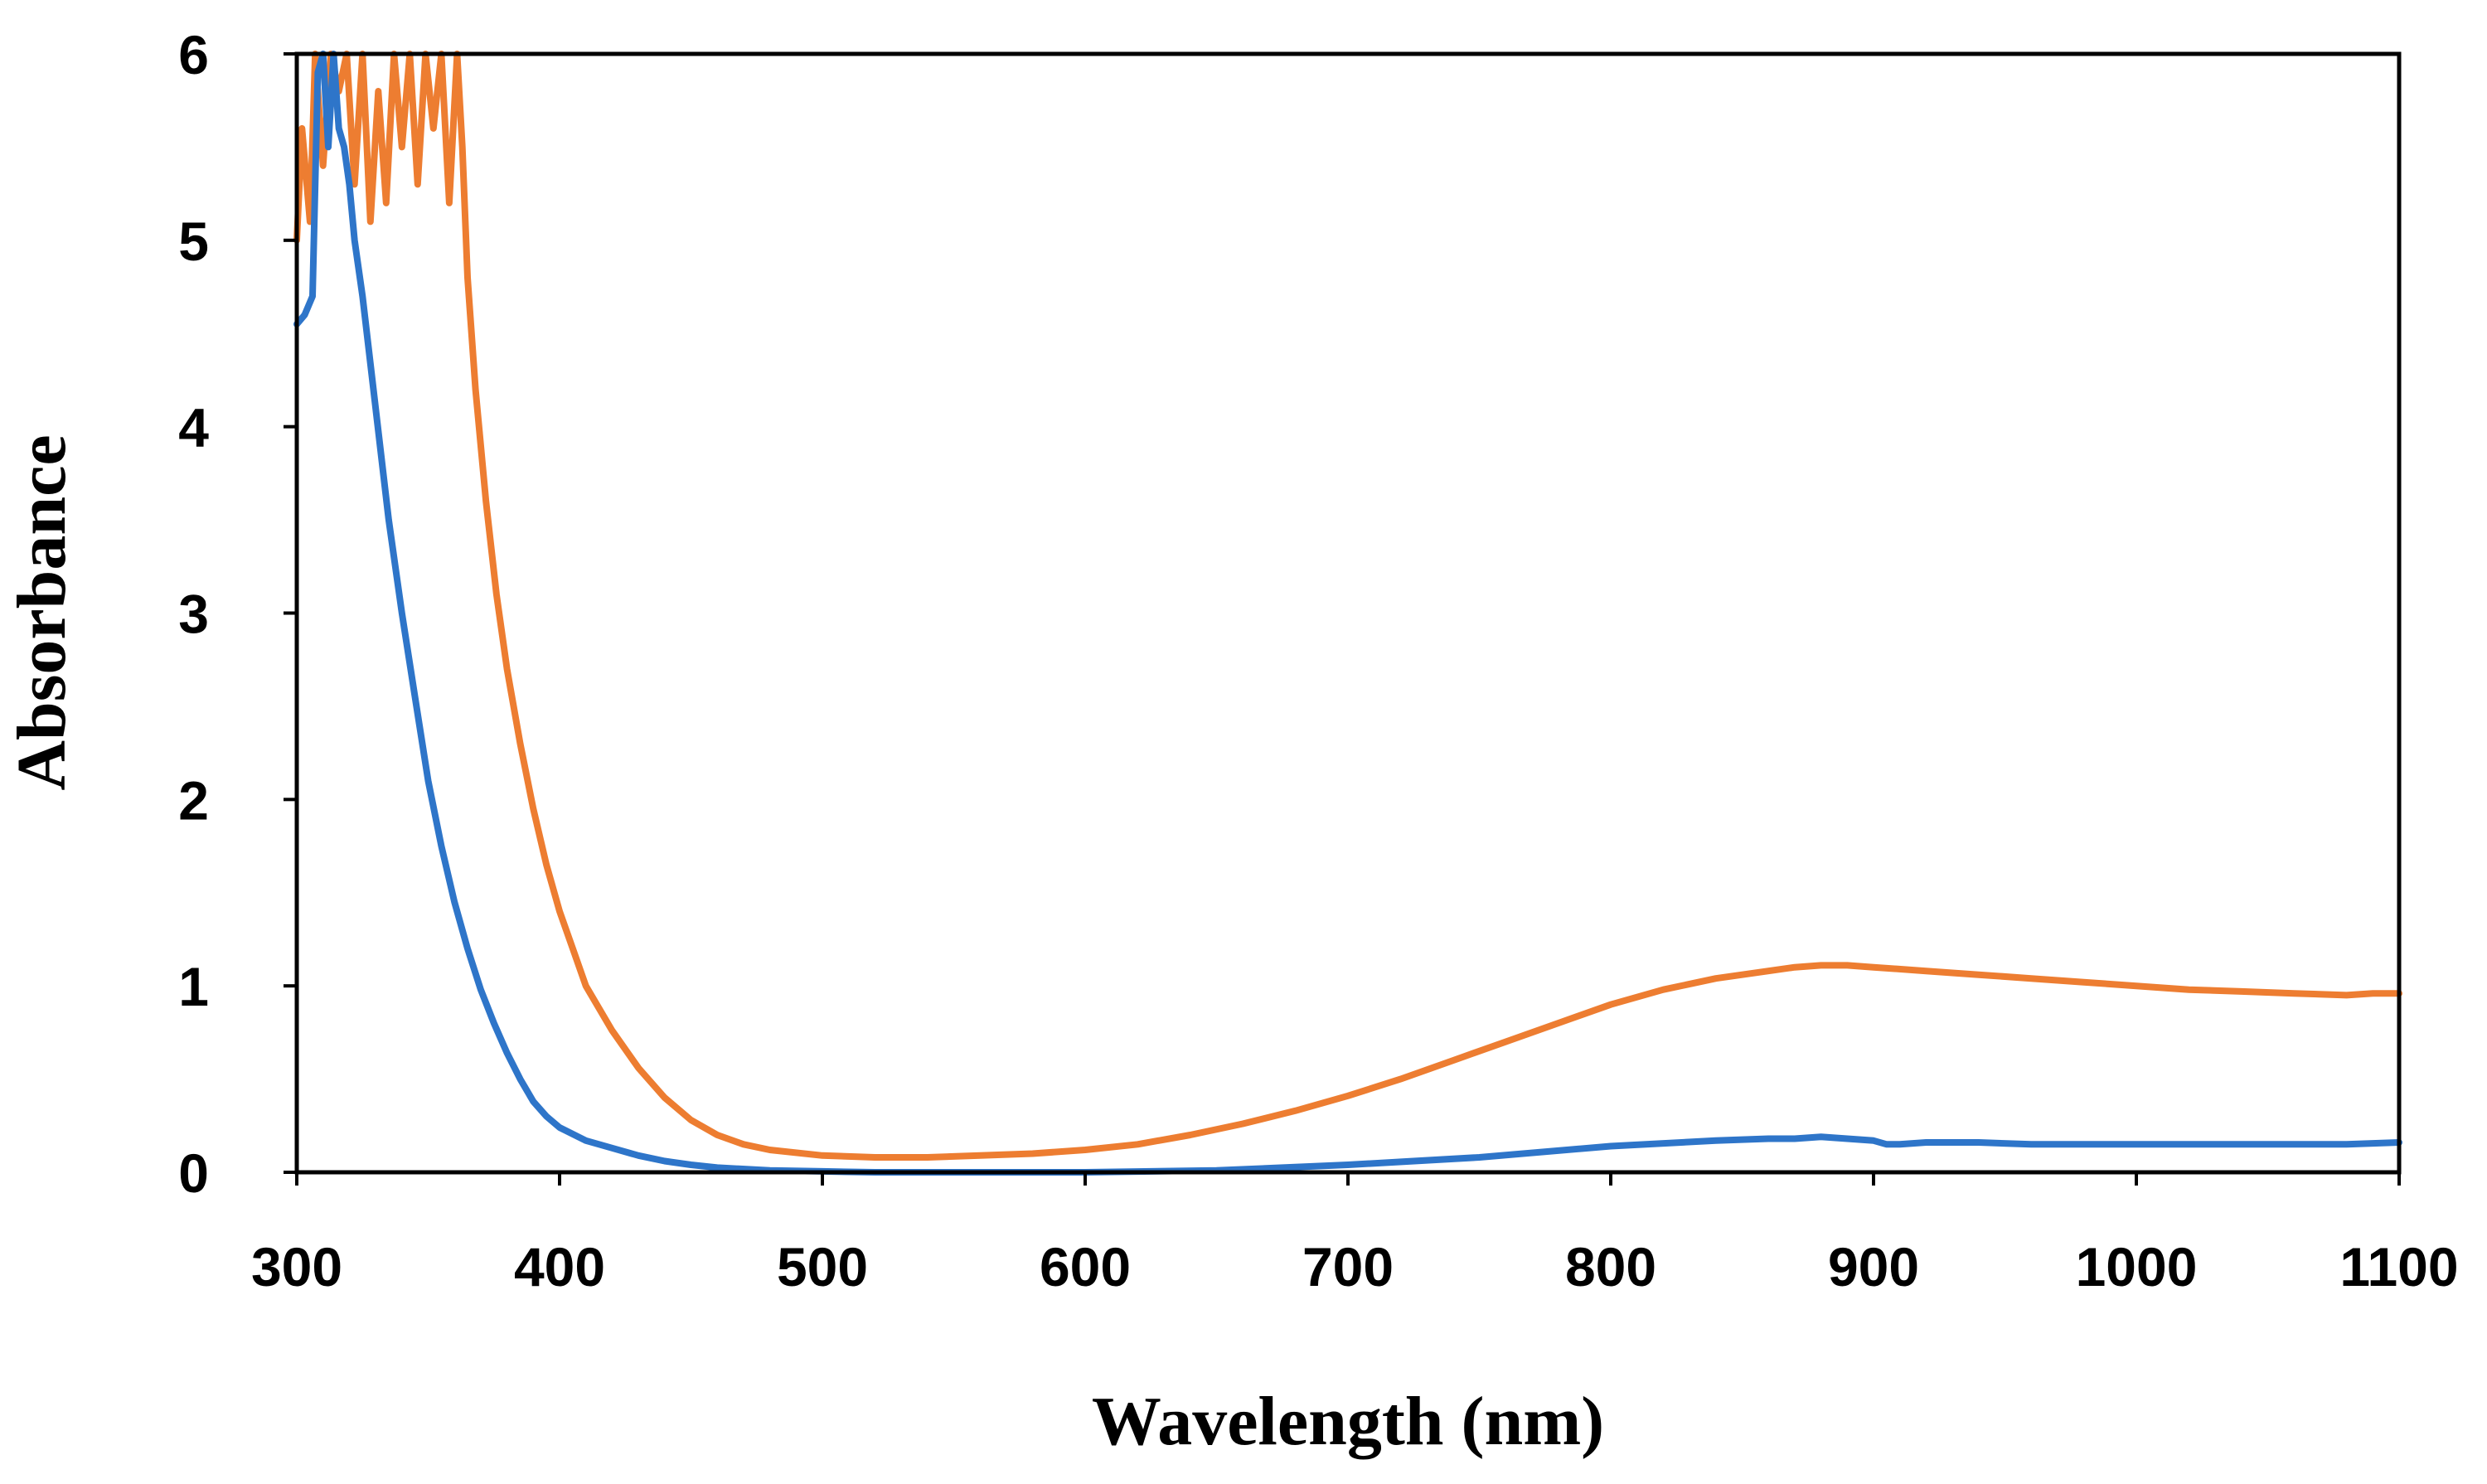  I want to click on x-tick-label: 1000, so click(2137, 1267).